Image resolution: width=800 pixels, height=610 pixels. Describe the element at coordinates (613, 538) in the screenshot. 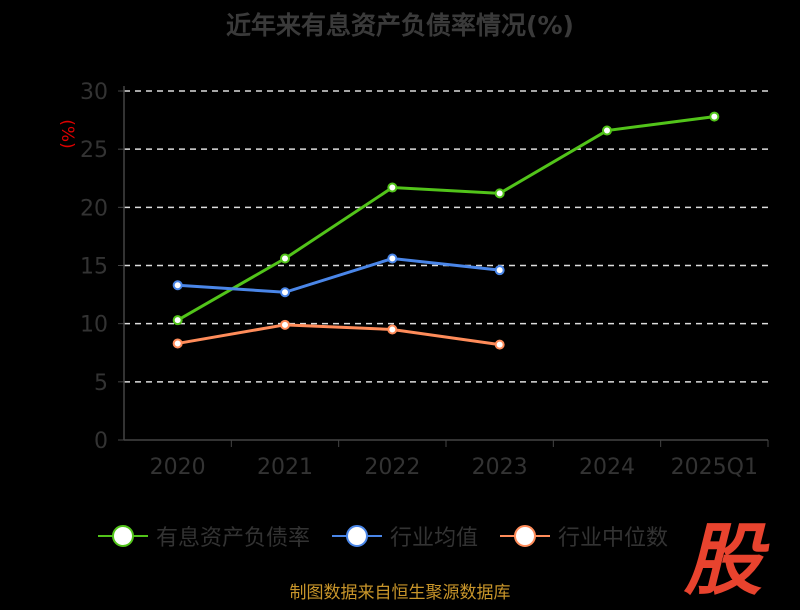

I see `legend-label: 行业中位数` at that location.